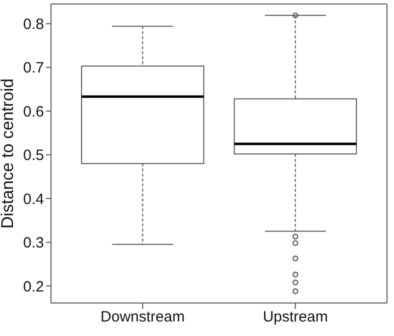 Image resolution: width=394 pixels, height=336 pixels. Describe the element at coordinates (33, 199) in the screenshot. I see `y-tick-label: 0.4` at that location.